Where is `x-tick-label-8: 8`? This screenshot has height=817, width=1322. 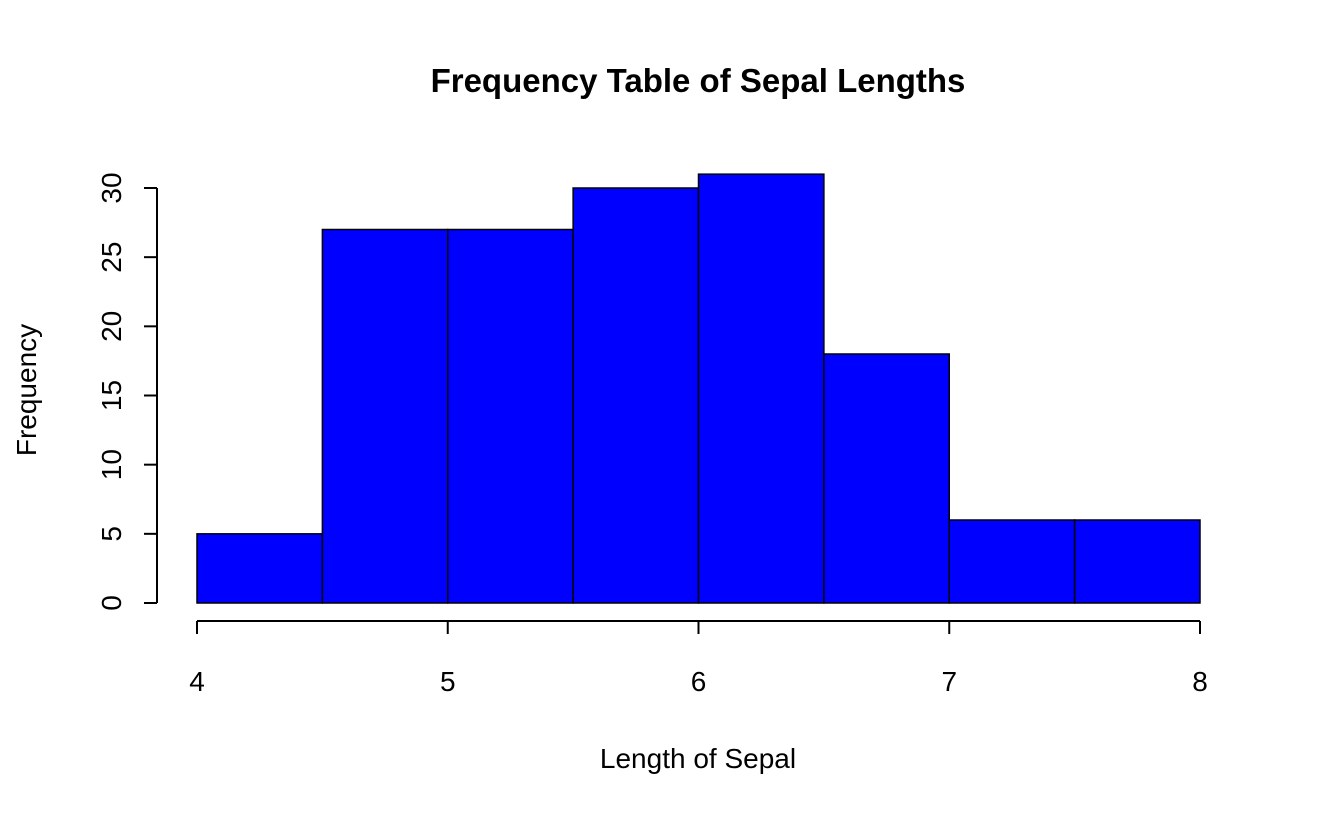
x-tick-label-8: 8 is located at coordinates (1200, 681).